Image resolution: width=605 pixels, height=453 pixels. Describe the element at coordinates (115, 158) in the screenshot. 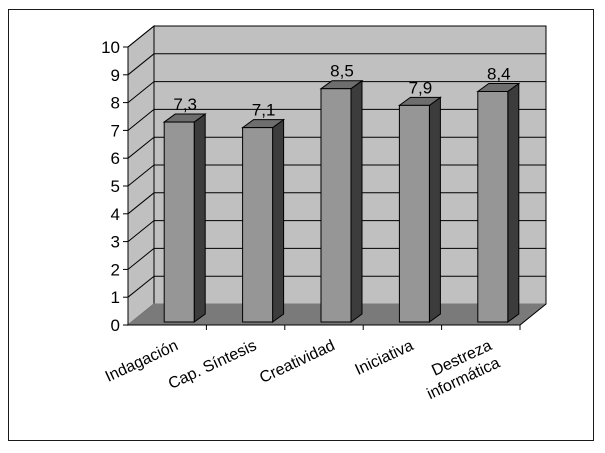

I see `y-tick-label: 6` at that location.